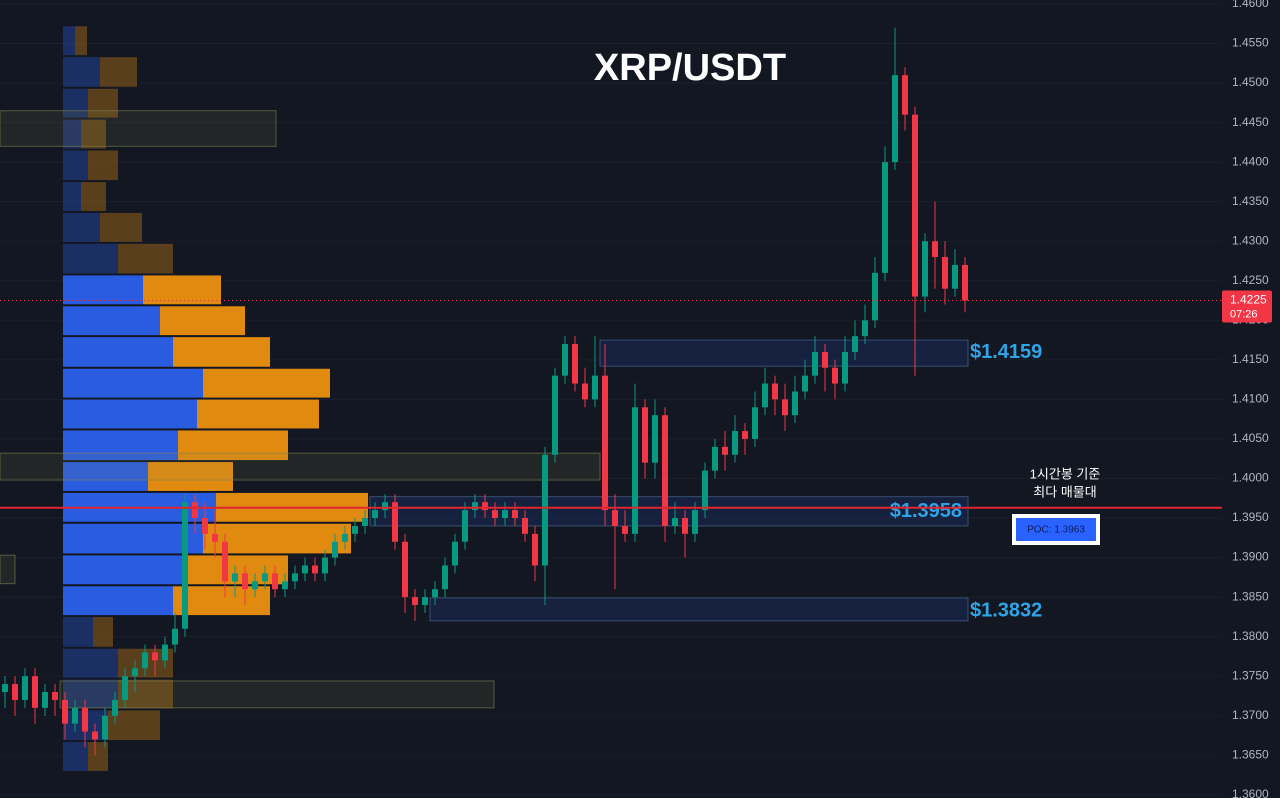 This screenshot has height=798, width=1280. What do you see at coordinates (1250, 201) in the screenshot?
I see `y-tick-label: 1.4350` at bounding box center [1250, 201].